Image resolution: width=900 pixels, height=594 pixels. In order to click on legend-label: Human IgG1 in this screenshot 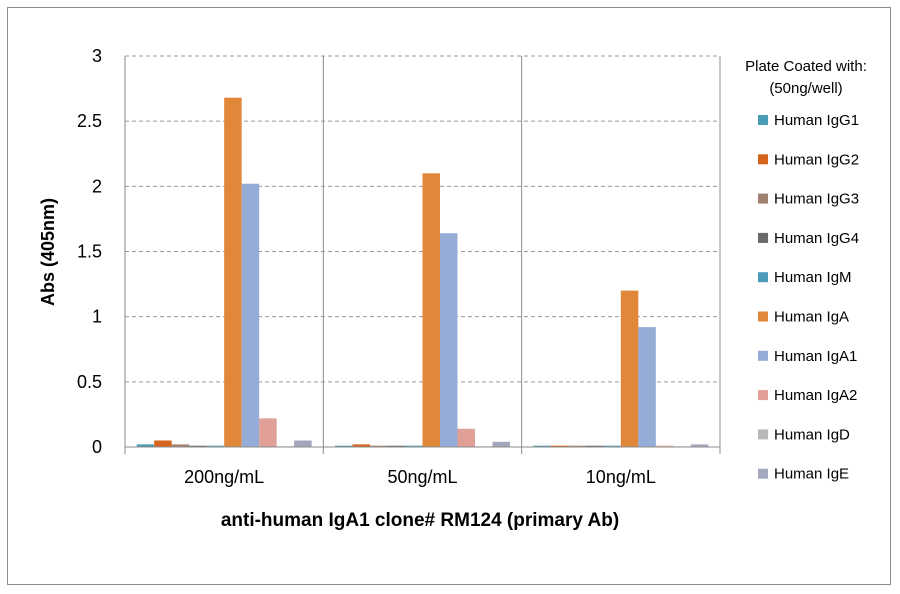, I will do `click(816, 120)`.